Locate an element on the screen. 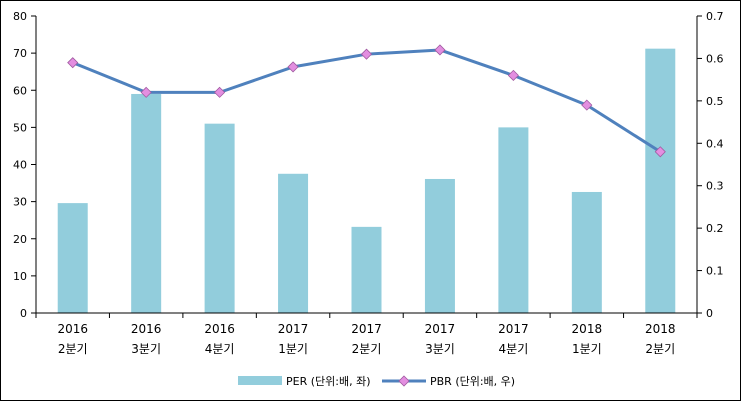  right-tick-label: 0.6 is located at coordinates (715, 58).